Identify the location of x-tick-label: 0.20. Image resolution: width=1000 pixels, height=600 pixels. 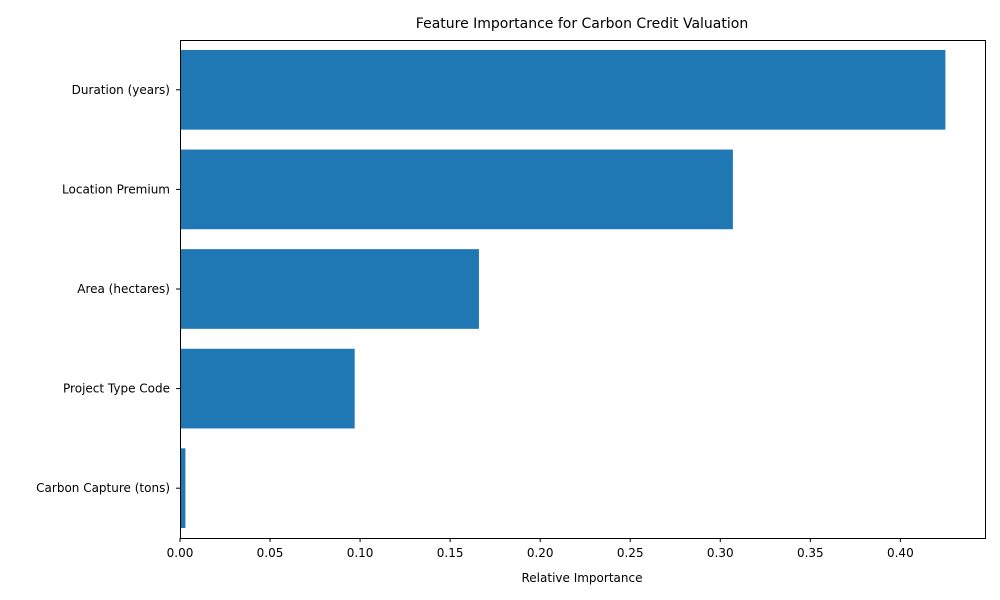
(540, 553).